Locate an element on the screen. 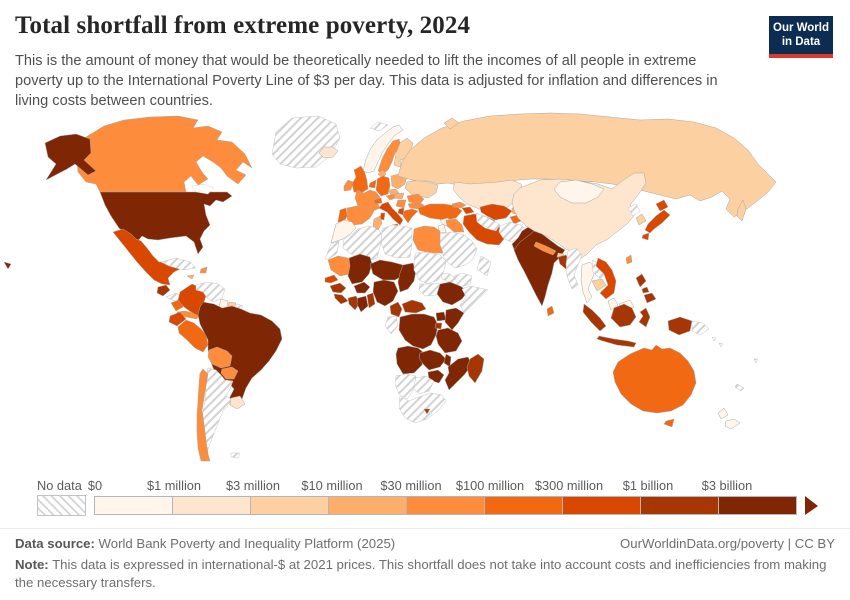  country-chile: Chile — $30 – $100 million is located at coordinates (203, 415).